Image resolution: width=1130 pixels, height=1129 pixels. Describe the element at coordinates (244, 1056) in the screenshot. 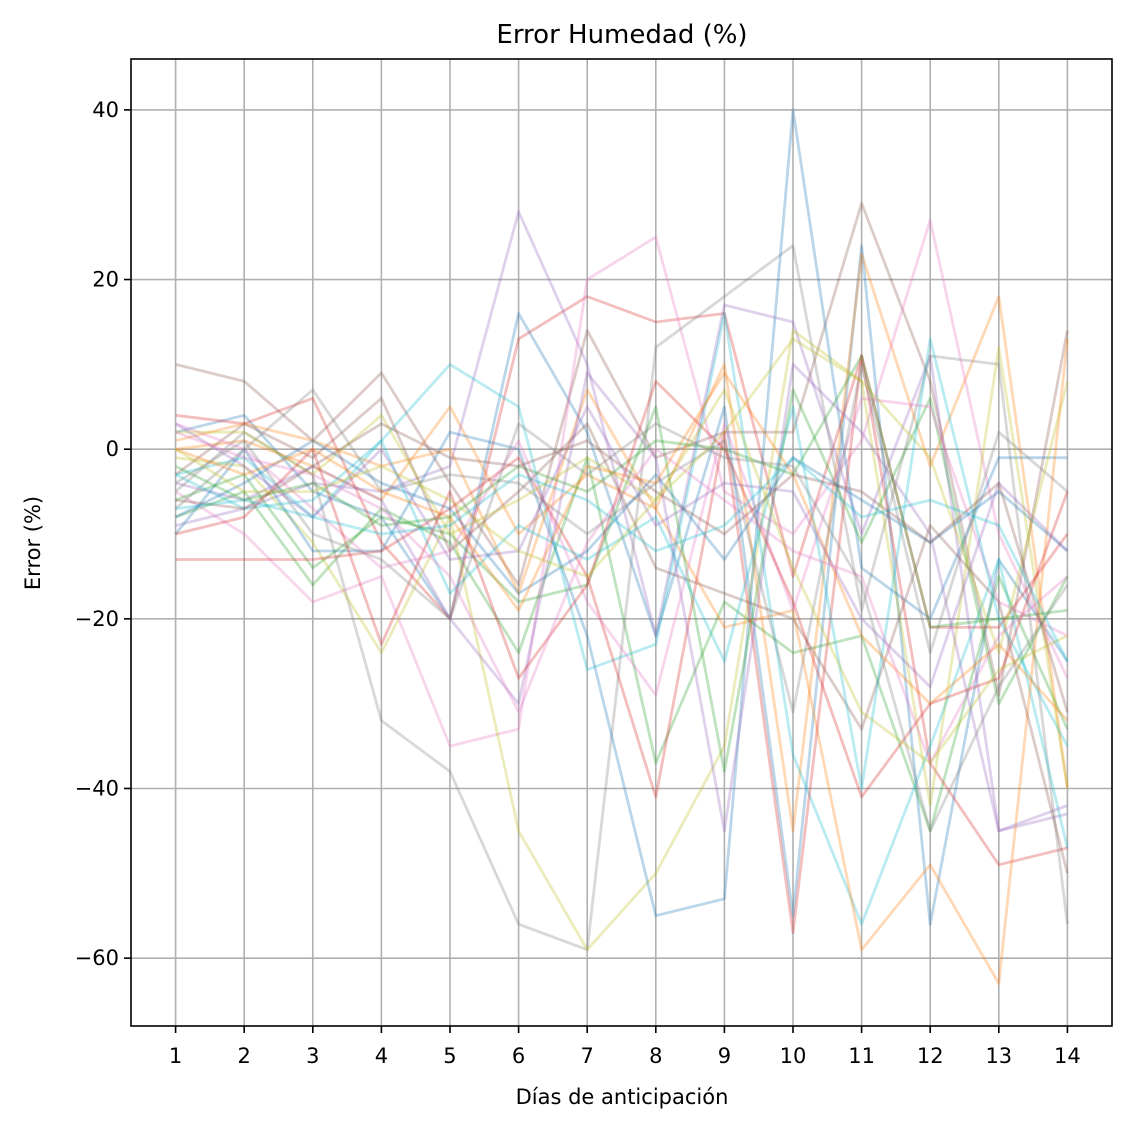

I see `x-tick-label: 2` at that location.